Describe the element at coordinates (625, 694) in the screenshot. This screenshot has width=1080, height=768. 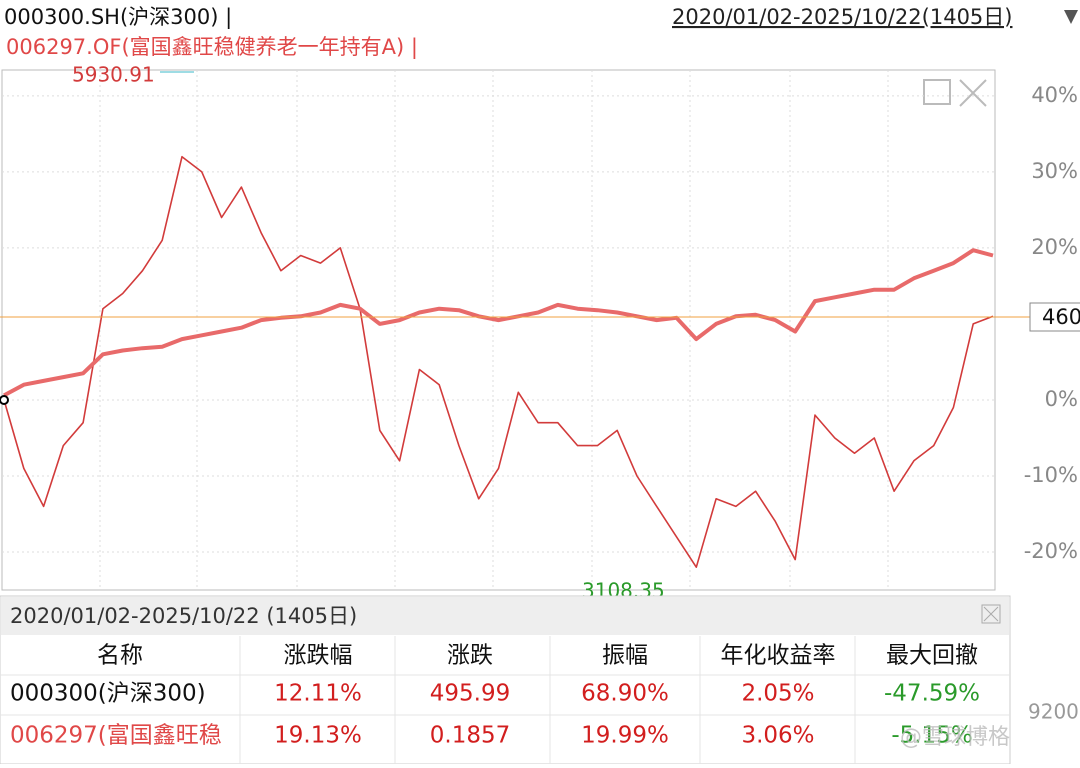
I see `cell: 68.90%` at that location.